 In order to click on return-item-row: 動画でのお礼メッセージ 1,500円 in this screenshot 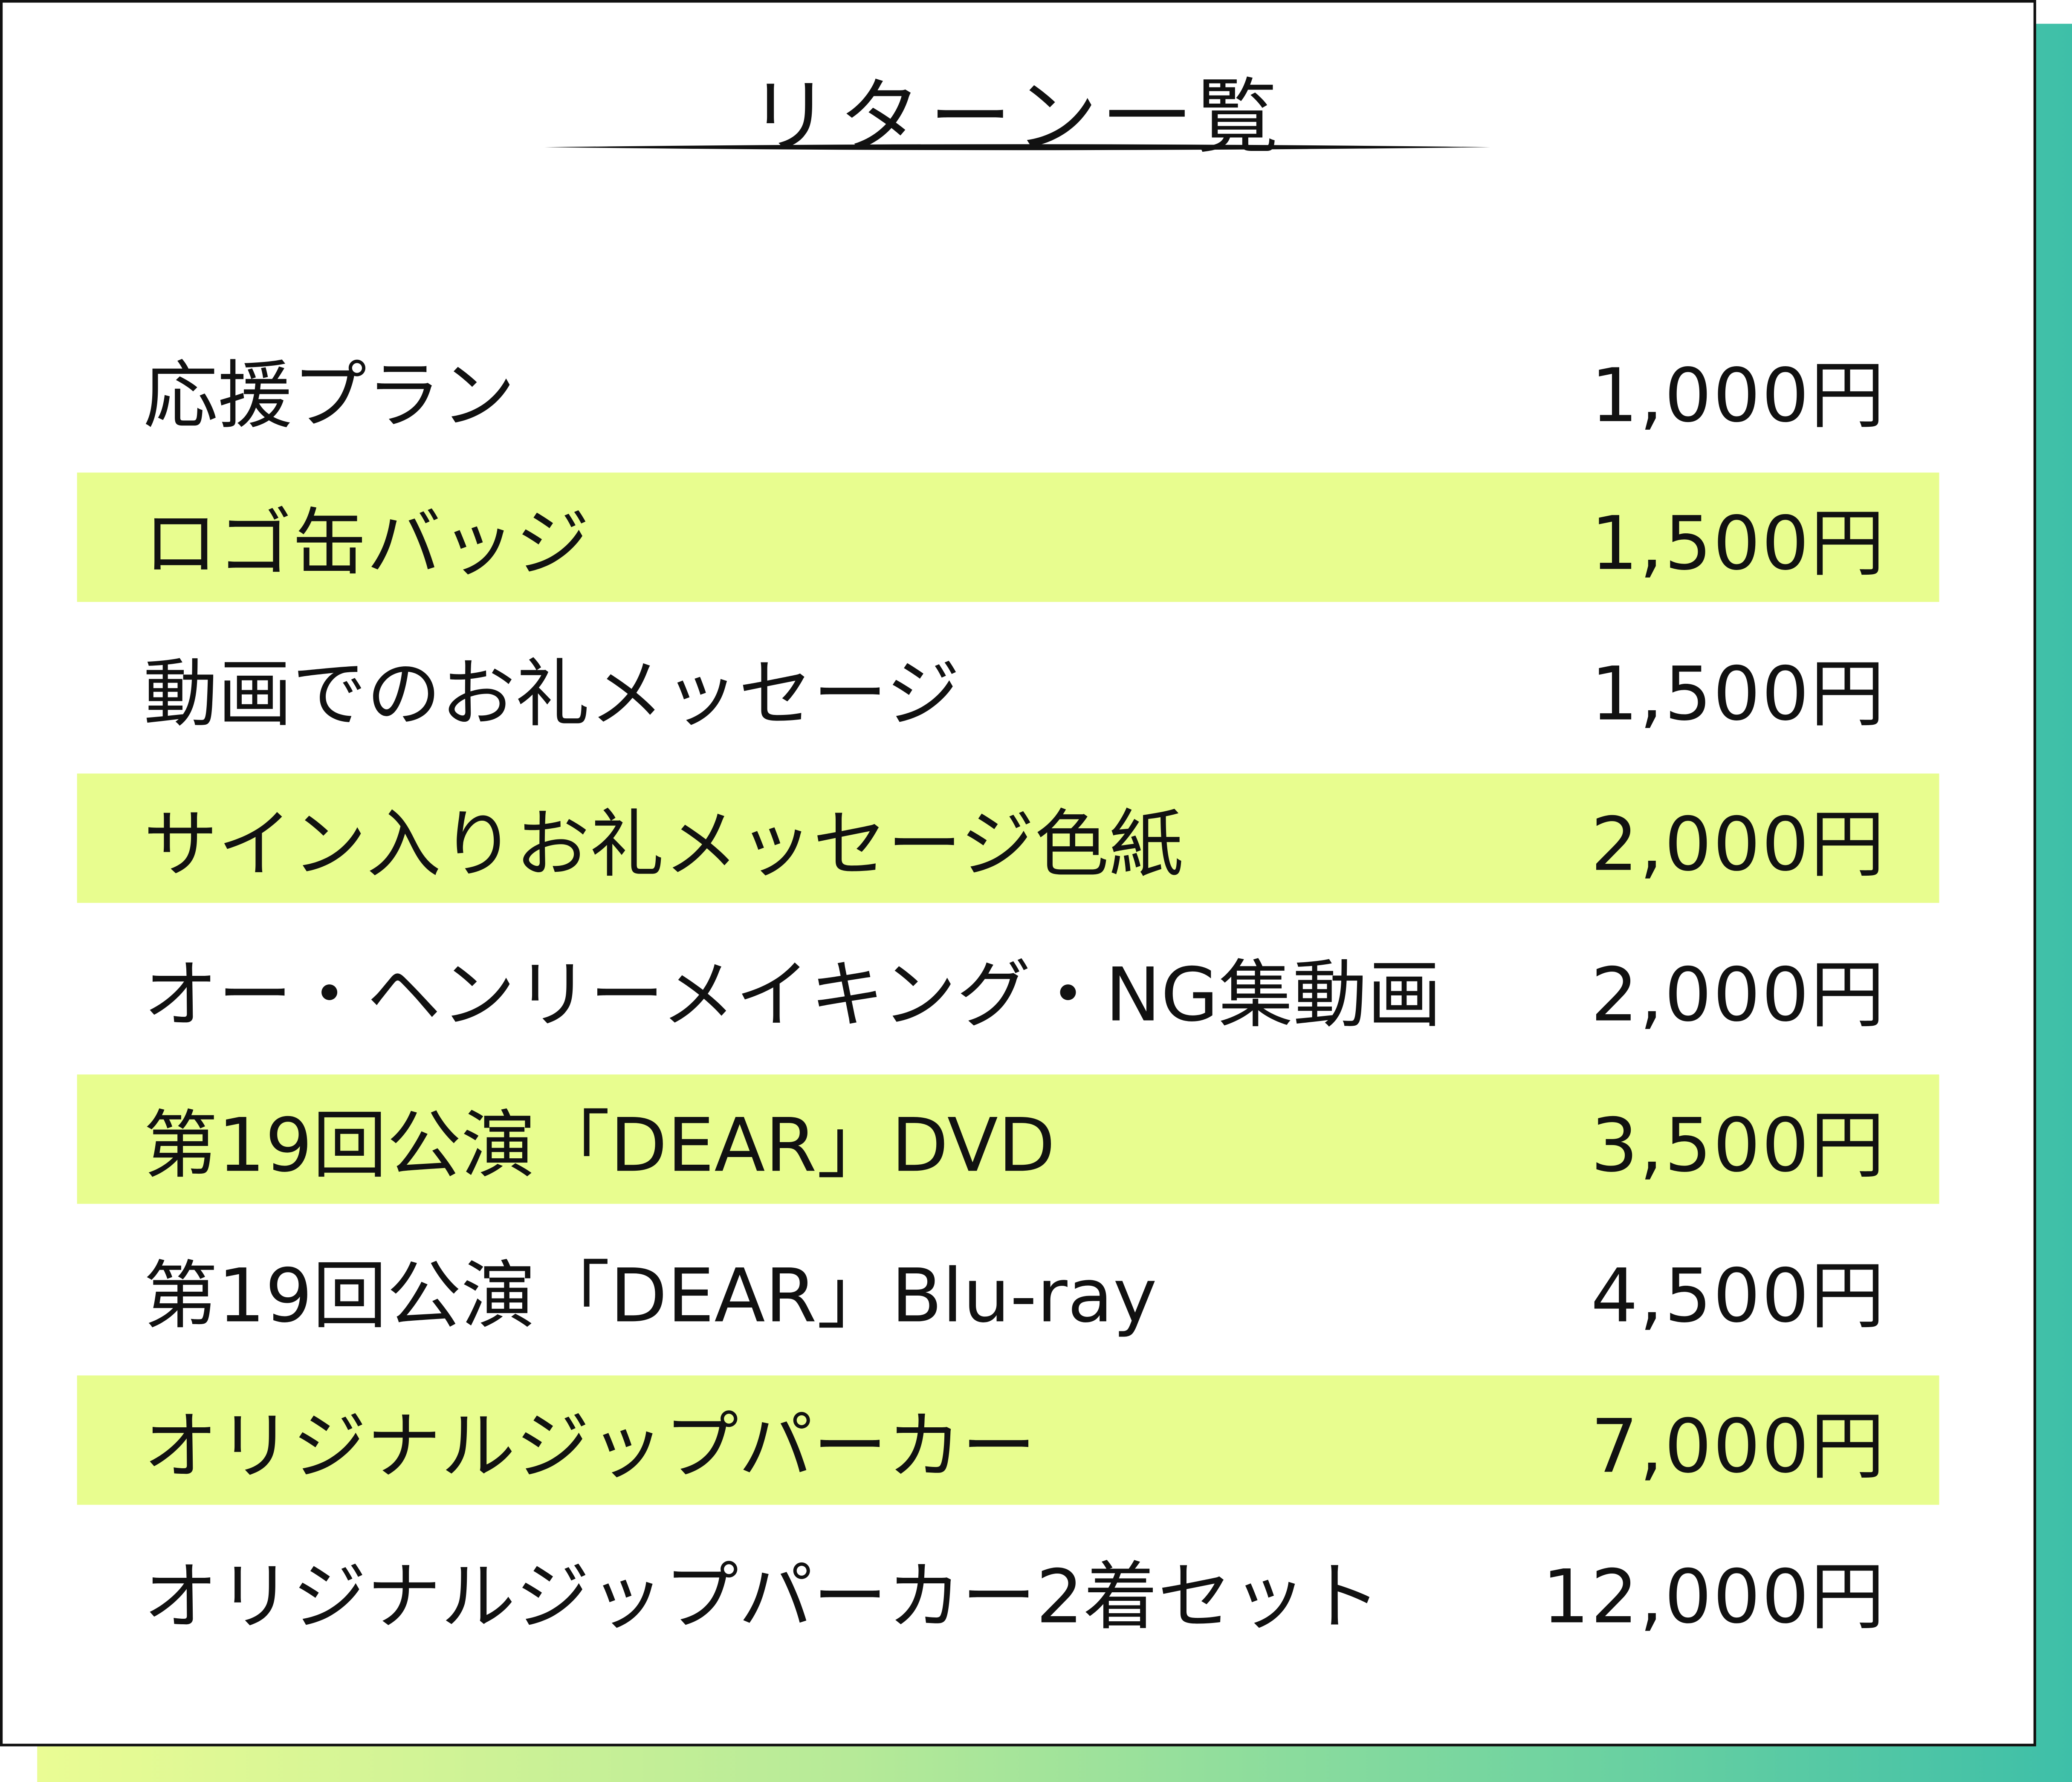, I will do `click(1008, 688)`.